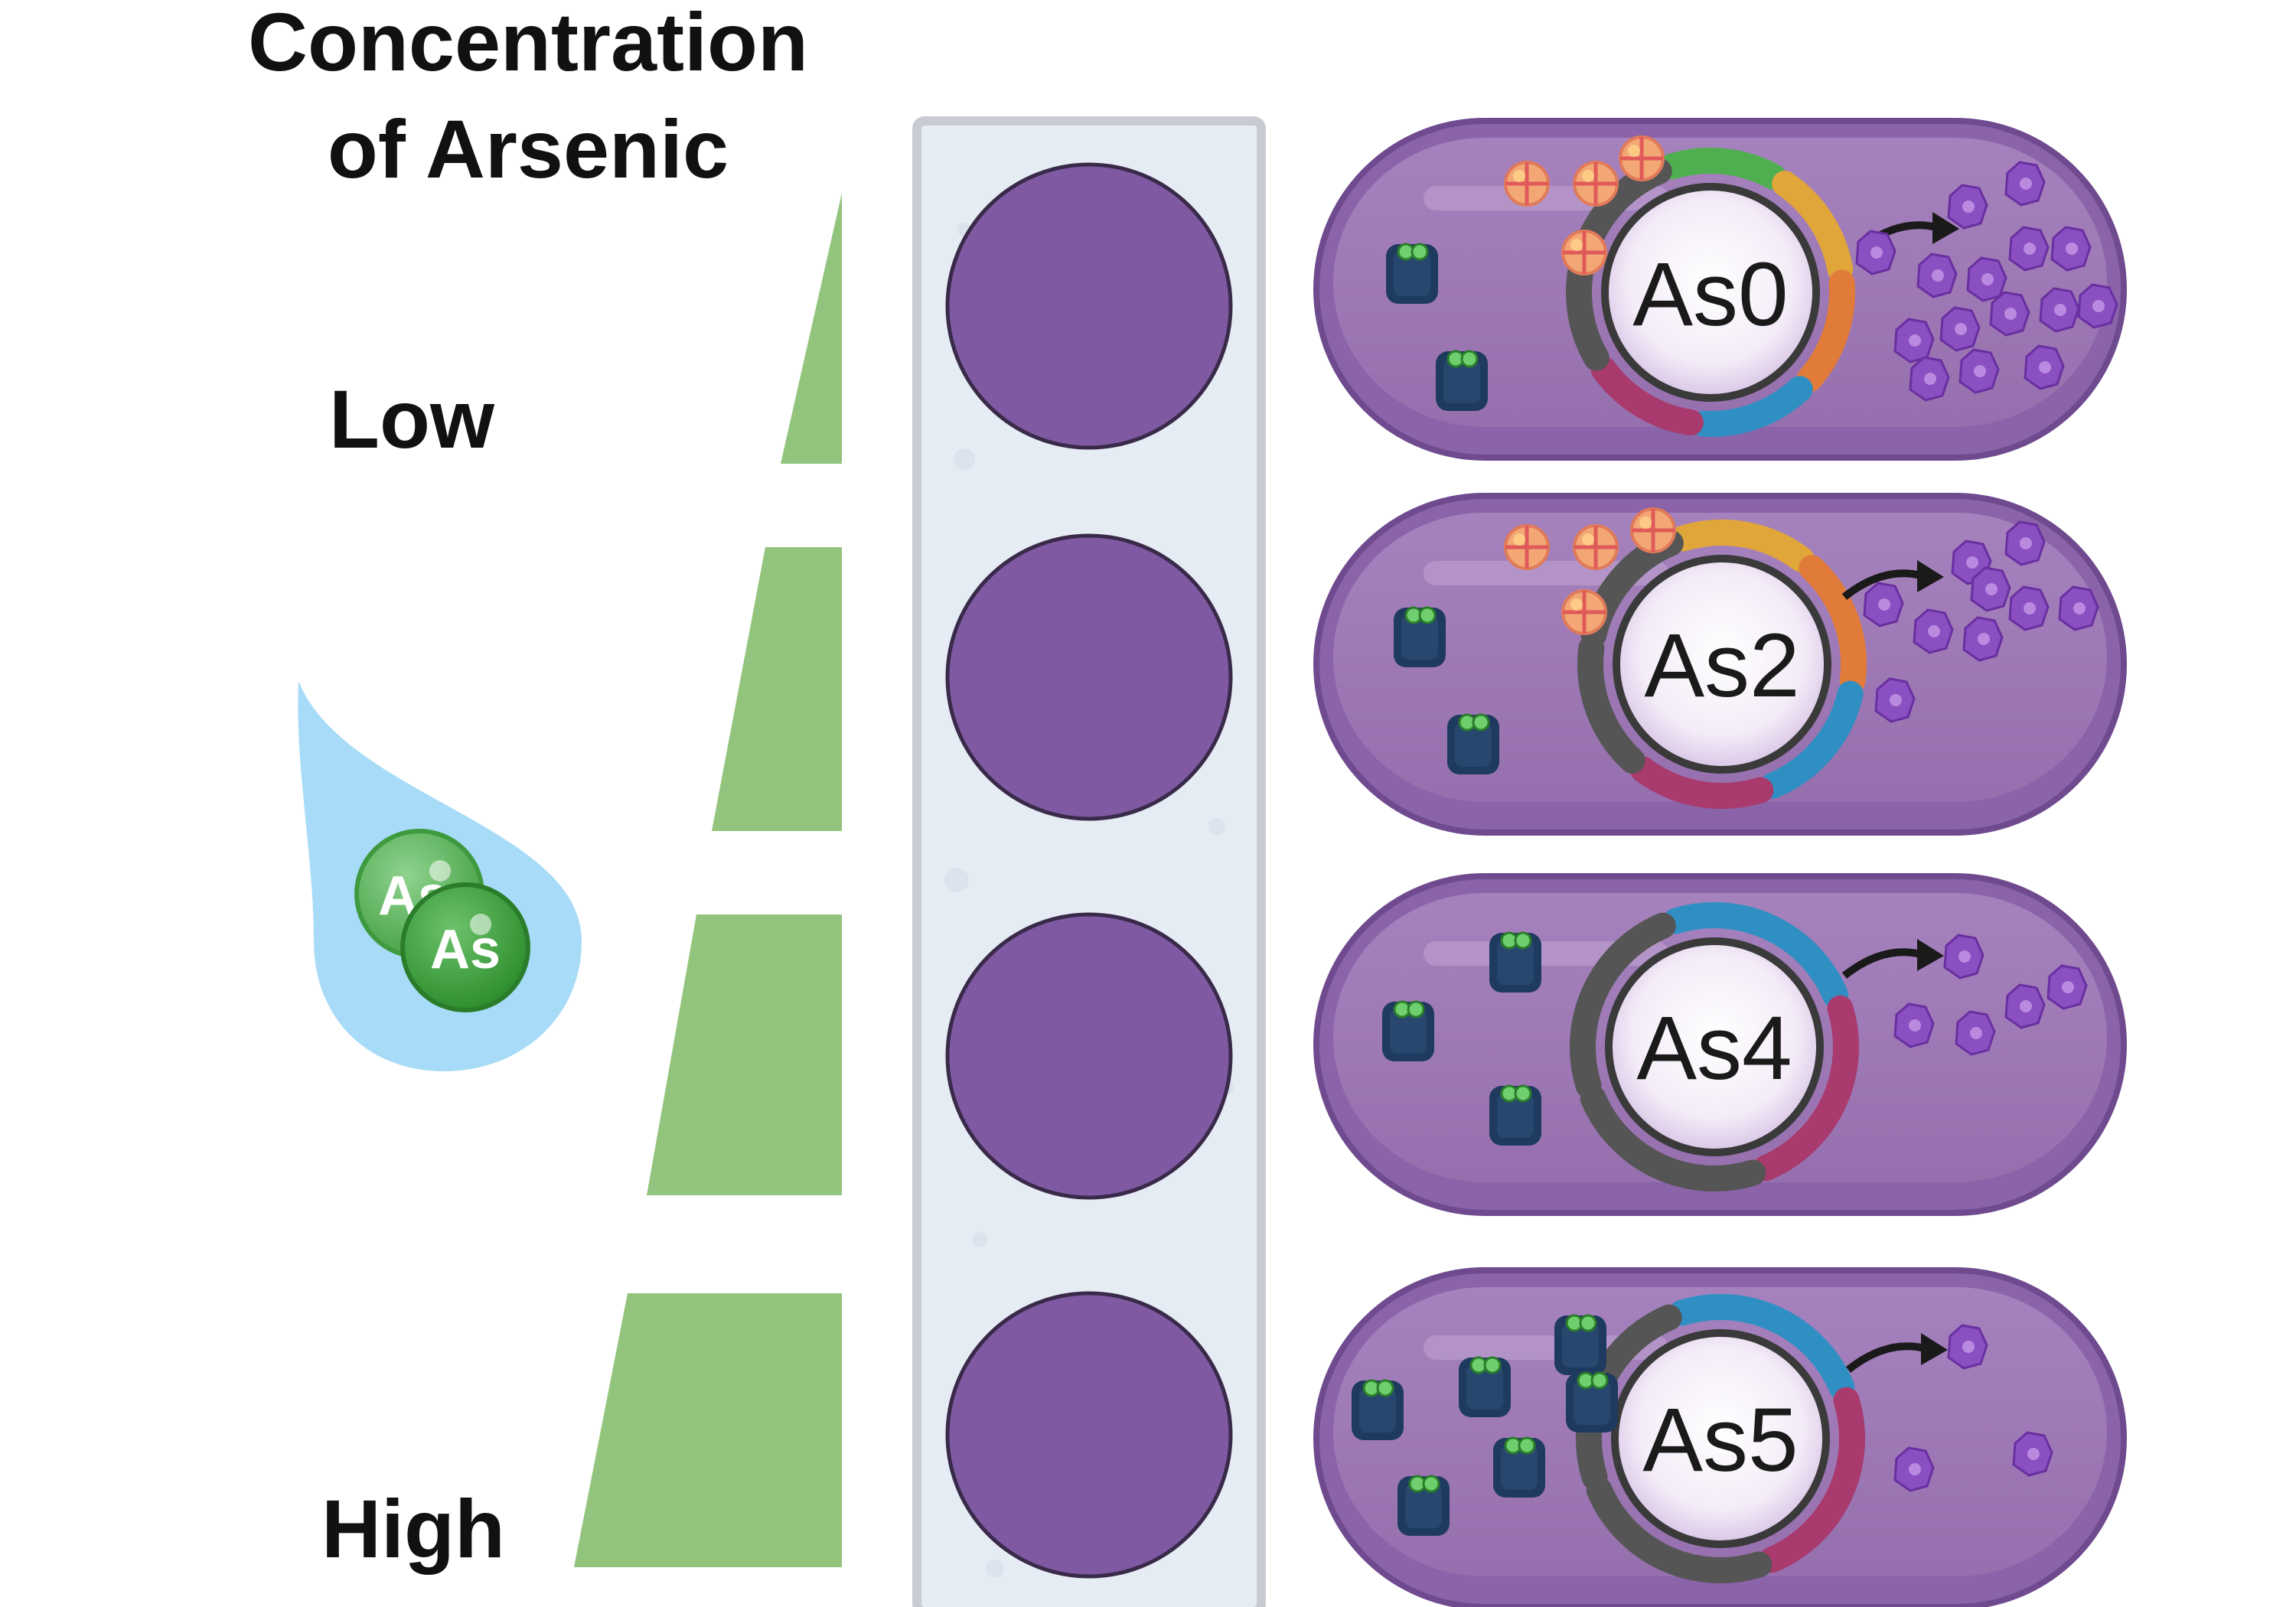 The image size is (2296, 1607). Describe the element at coordinates (465, 949) in the screenshot. I see `atom-label-2: As` at that location.